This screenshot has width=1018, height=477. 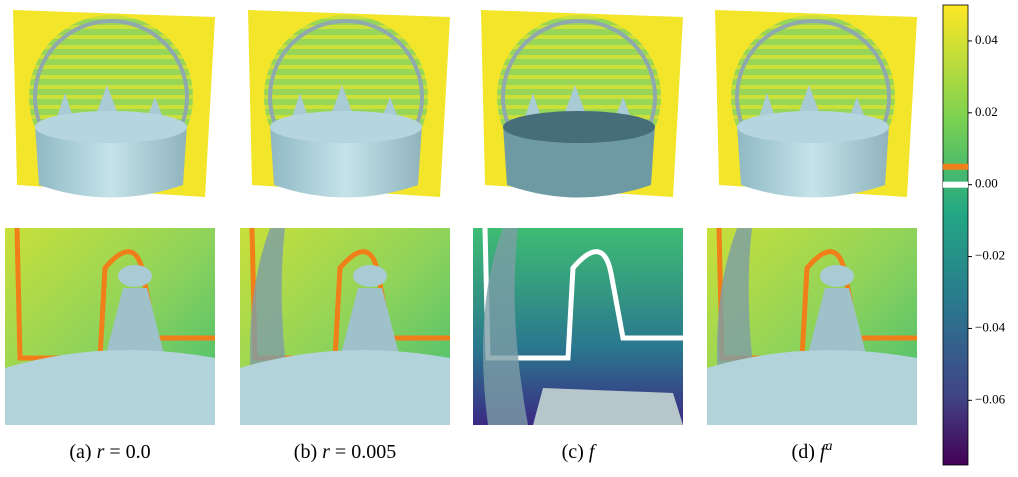 I want to click on caption-part: = 0.0, so click(x=129, y=452).